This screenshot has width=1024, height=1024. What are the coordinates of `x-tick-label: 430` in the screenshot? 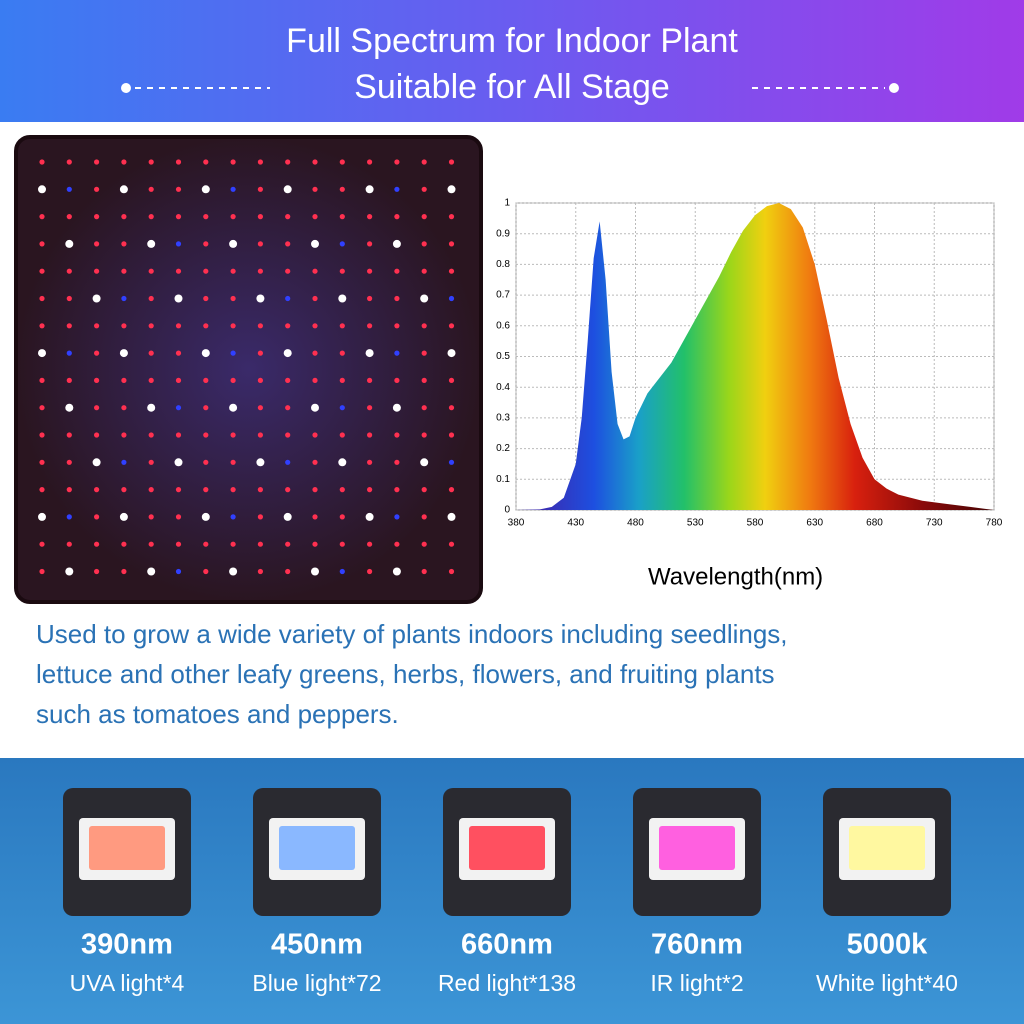 It's located at (575, 523).